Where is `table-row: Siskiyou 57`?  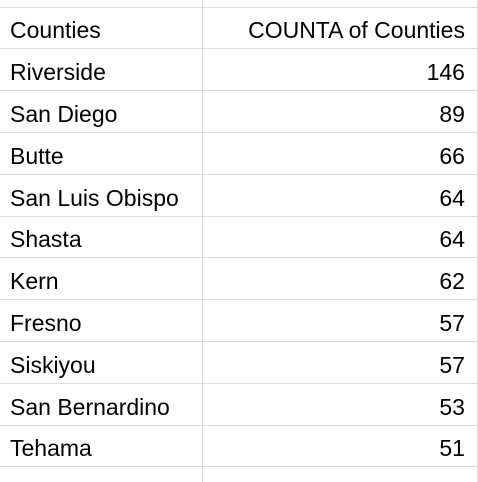
table-row: Siskiyou 57 is located at coordinates (239, 362).